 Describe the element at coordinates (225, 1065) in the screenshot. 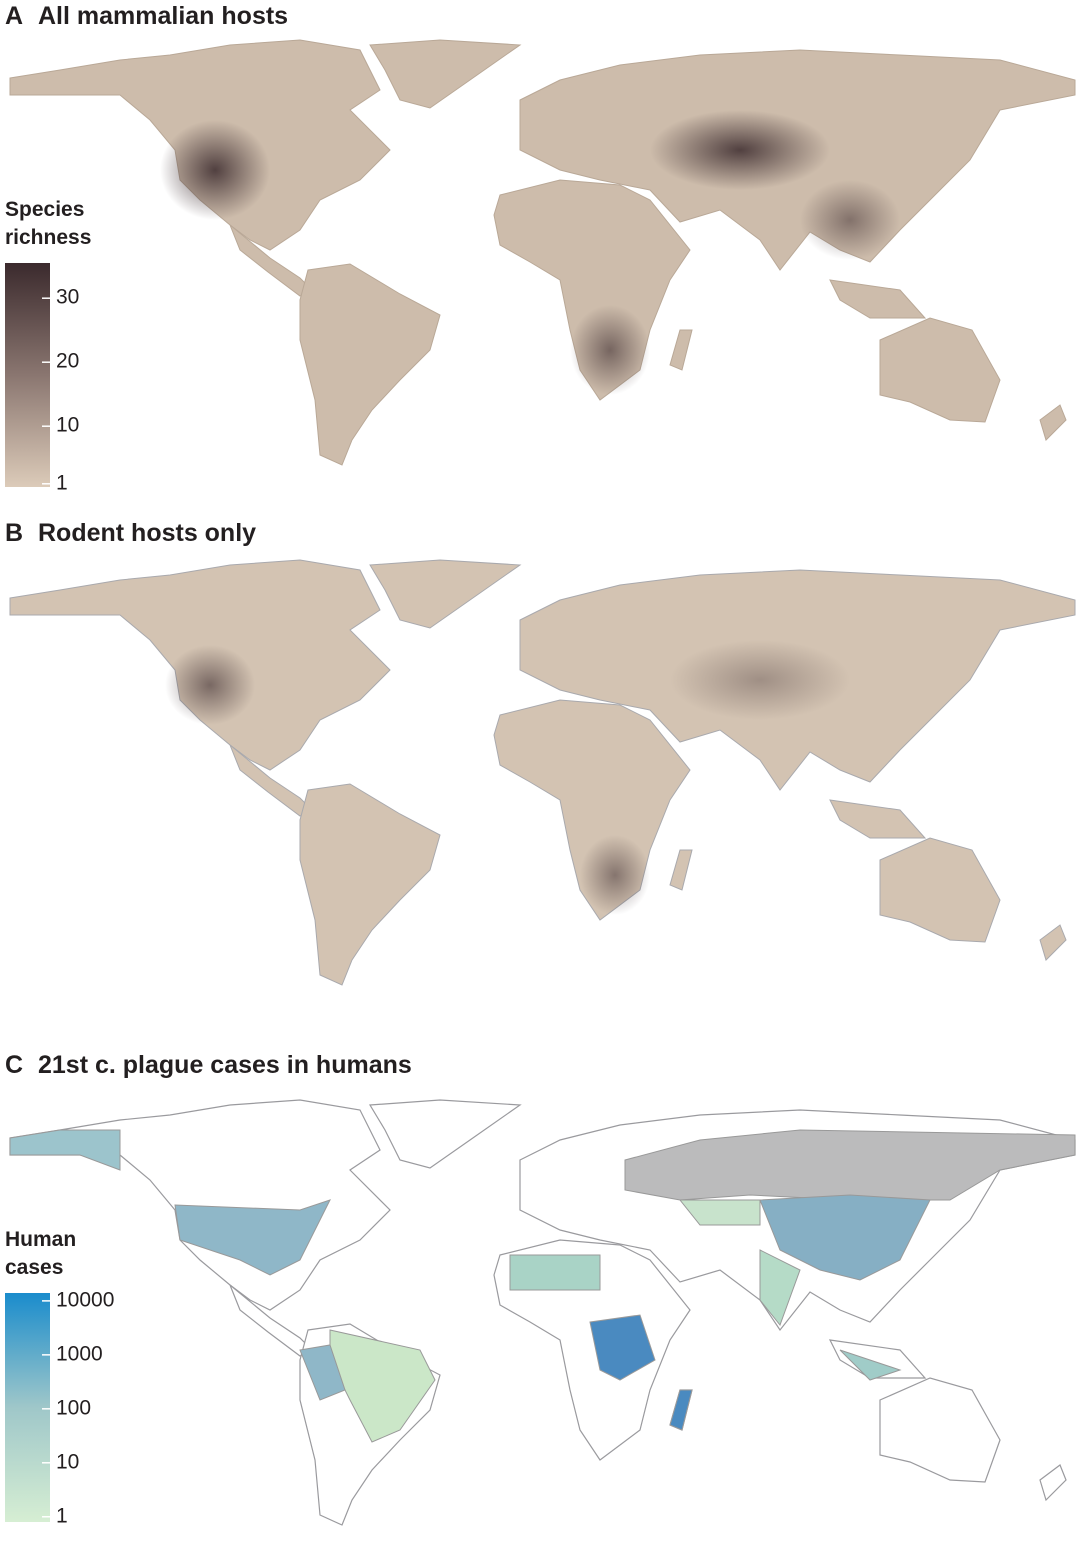

I see `panel-title: 21st c. plague cases in humans` at that location.